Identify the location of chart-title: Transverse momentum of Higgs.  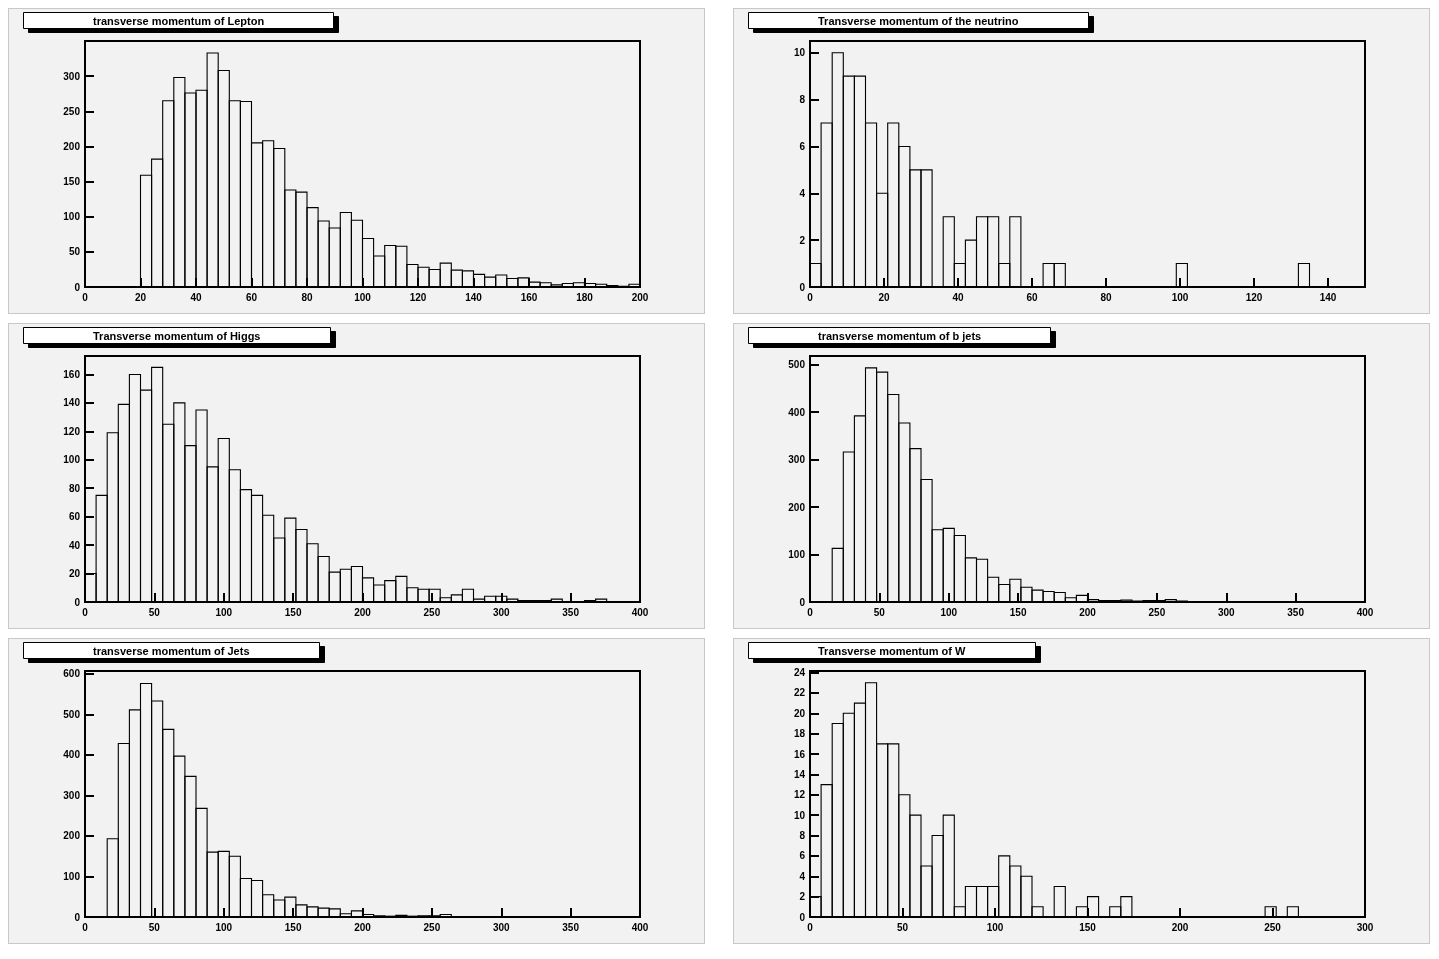
(177, 335).